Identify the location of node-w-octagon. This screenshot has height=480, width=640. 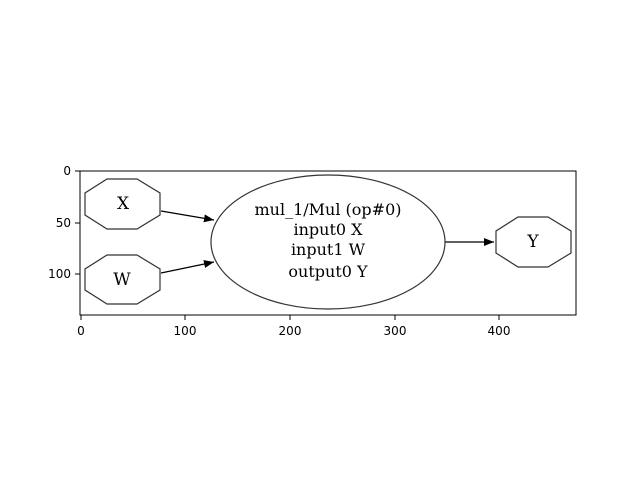
(122, 279).